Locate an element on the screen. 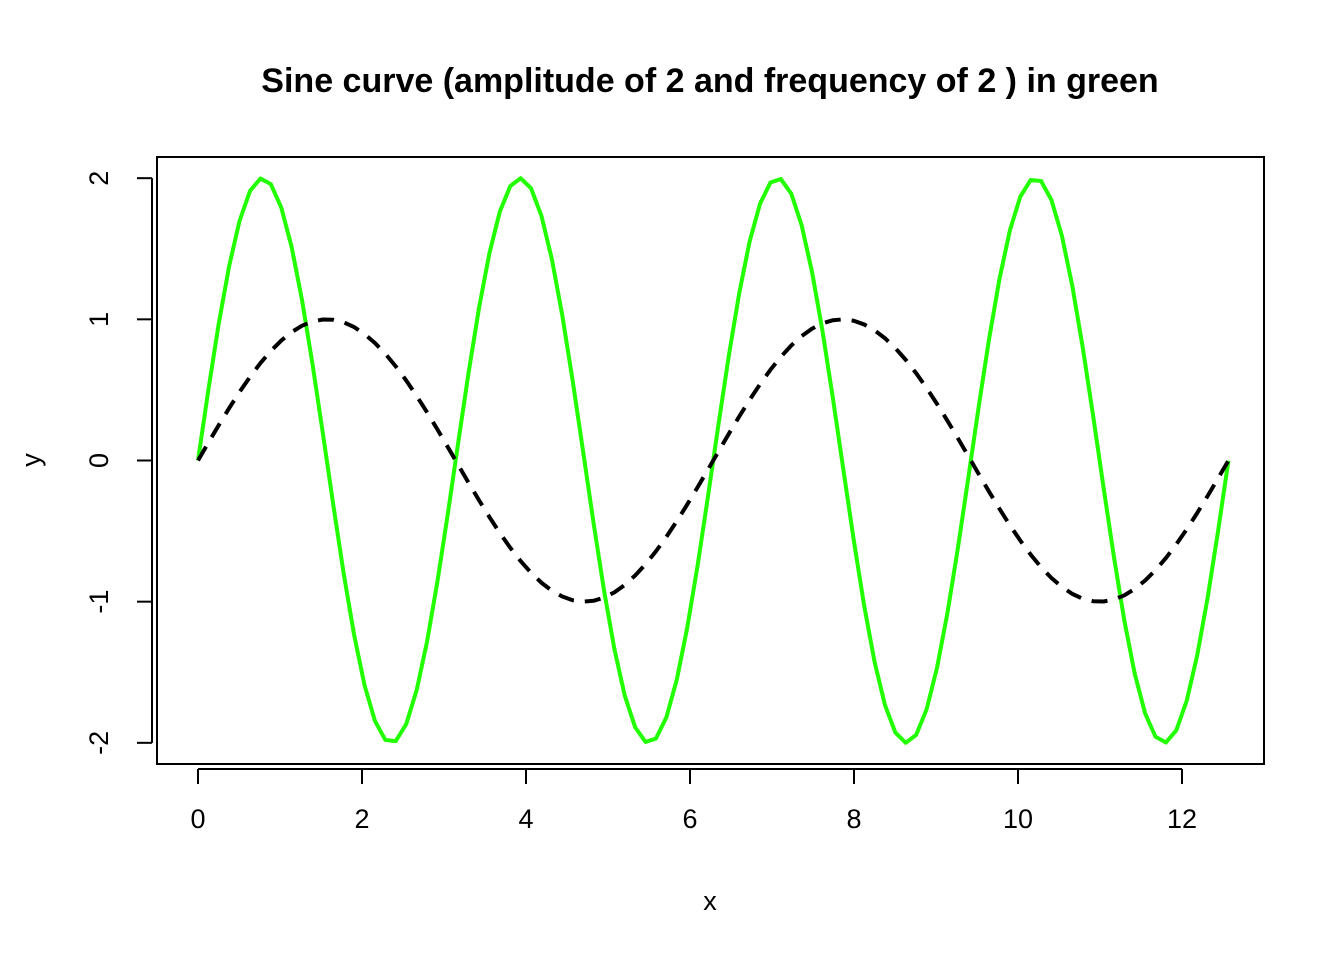  x-tick-label: 0 is located at coordinates (197, 819).